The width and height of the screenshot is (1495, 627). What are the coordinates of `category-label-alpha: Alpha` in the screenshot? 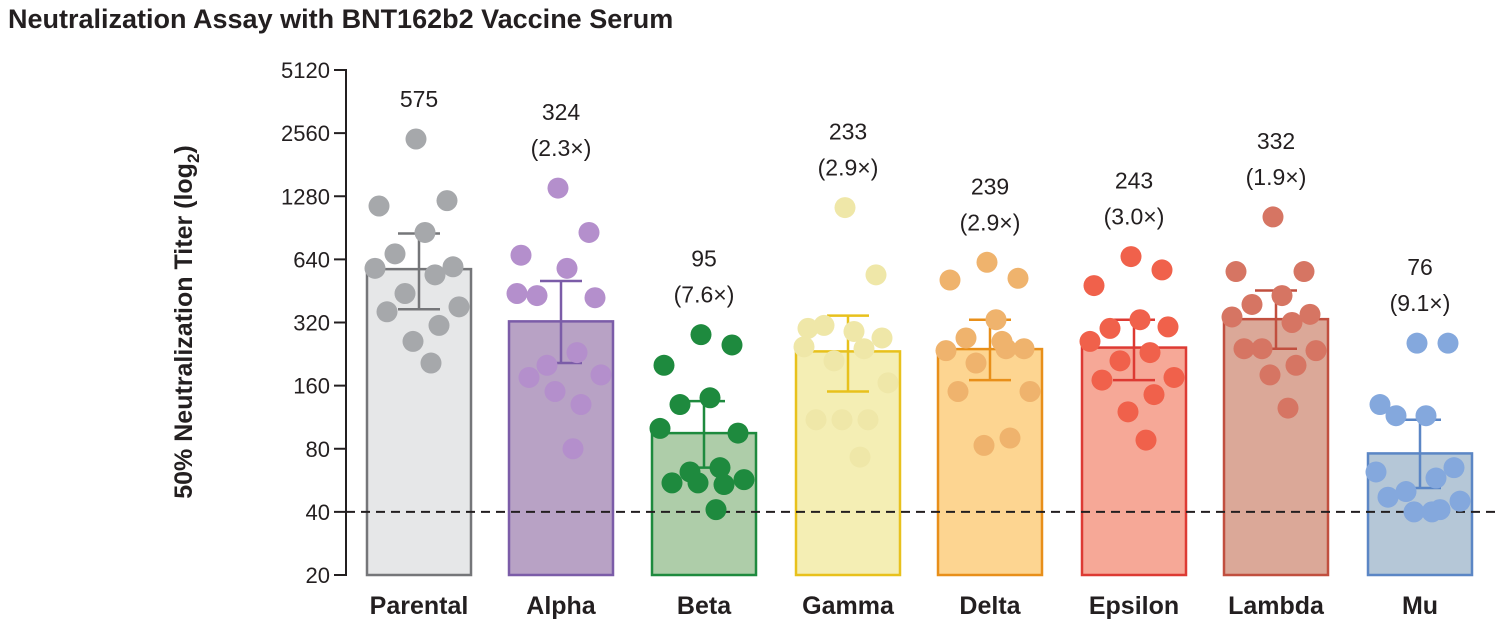 It's located at (561, 606).